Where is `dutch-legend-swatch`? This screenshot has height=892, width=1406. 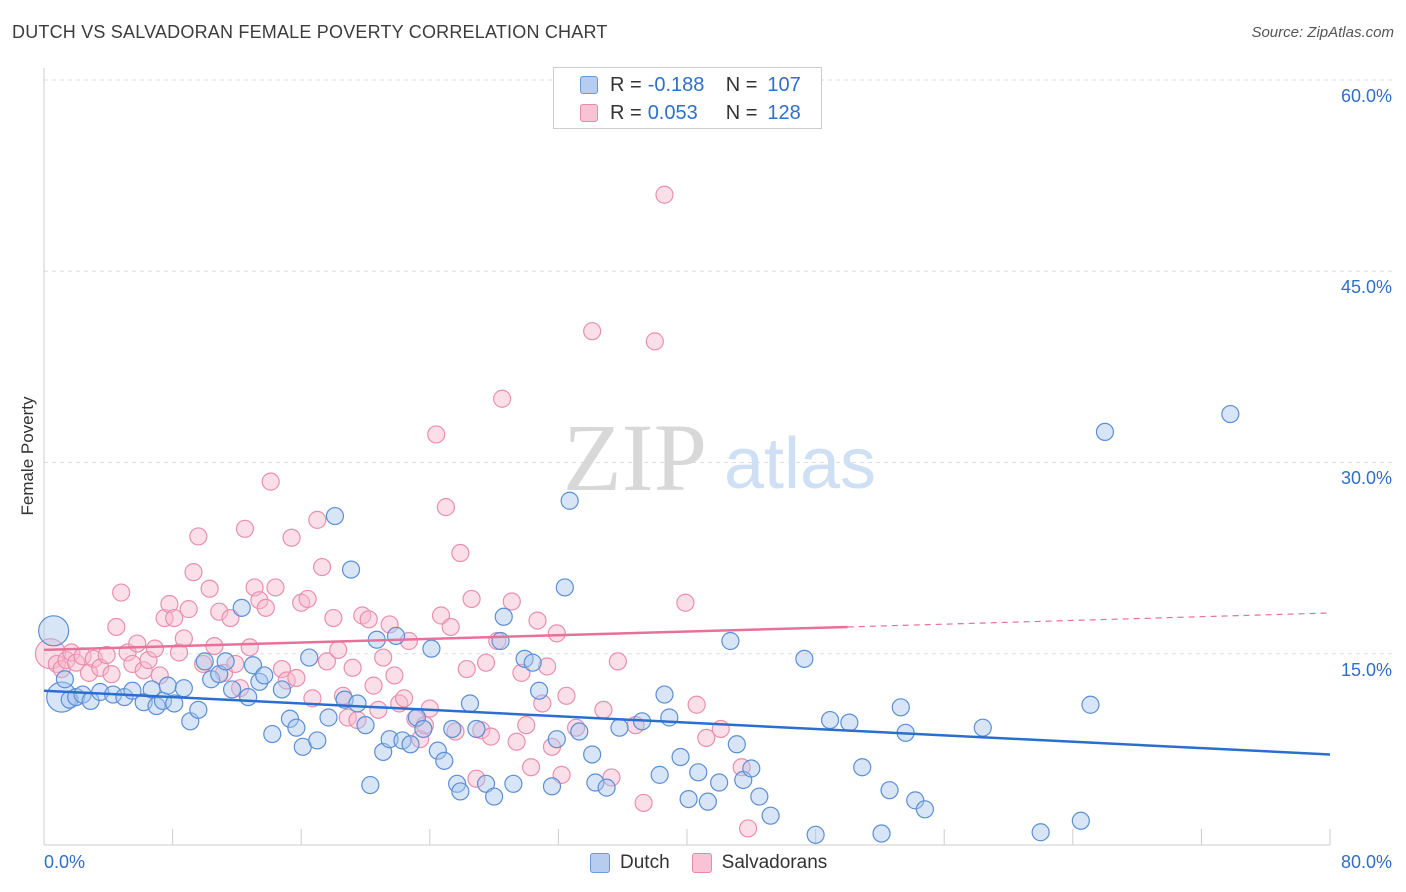
dutch-legend-swatch is located at coordinates (600, 863).